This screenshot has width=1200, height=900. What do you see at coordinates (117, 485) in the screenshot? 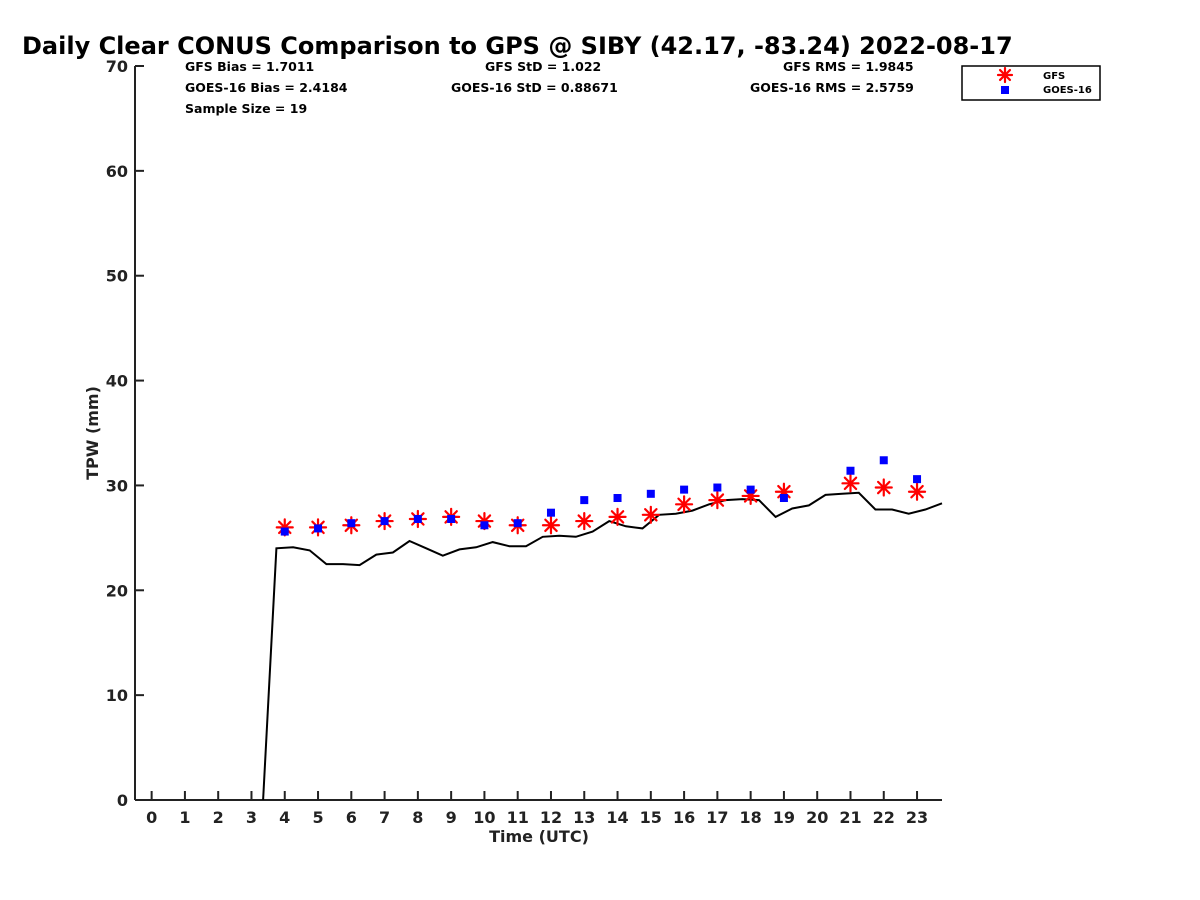
I see `y-tick-label: 30` at bounding box center [117, 485].